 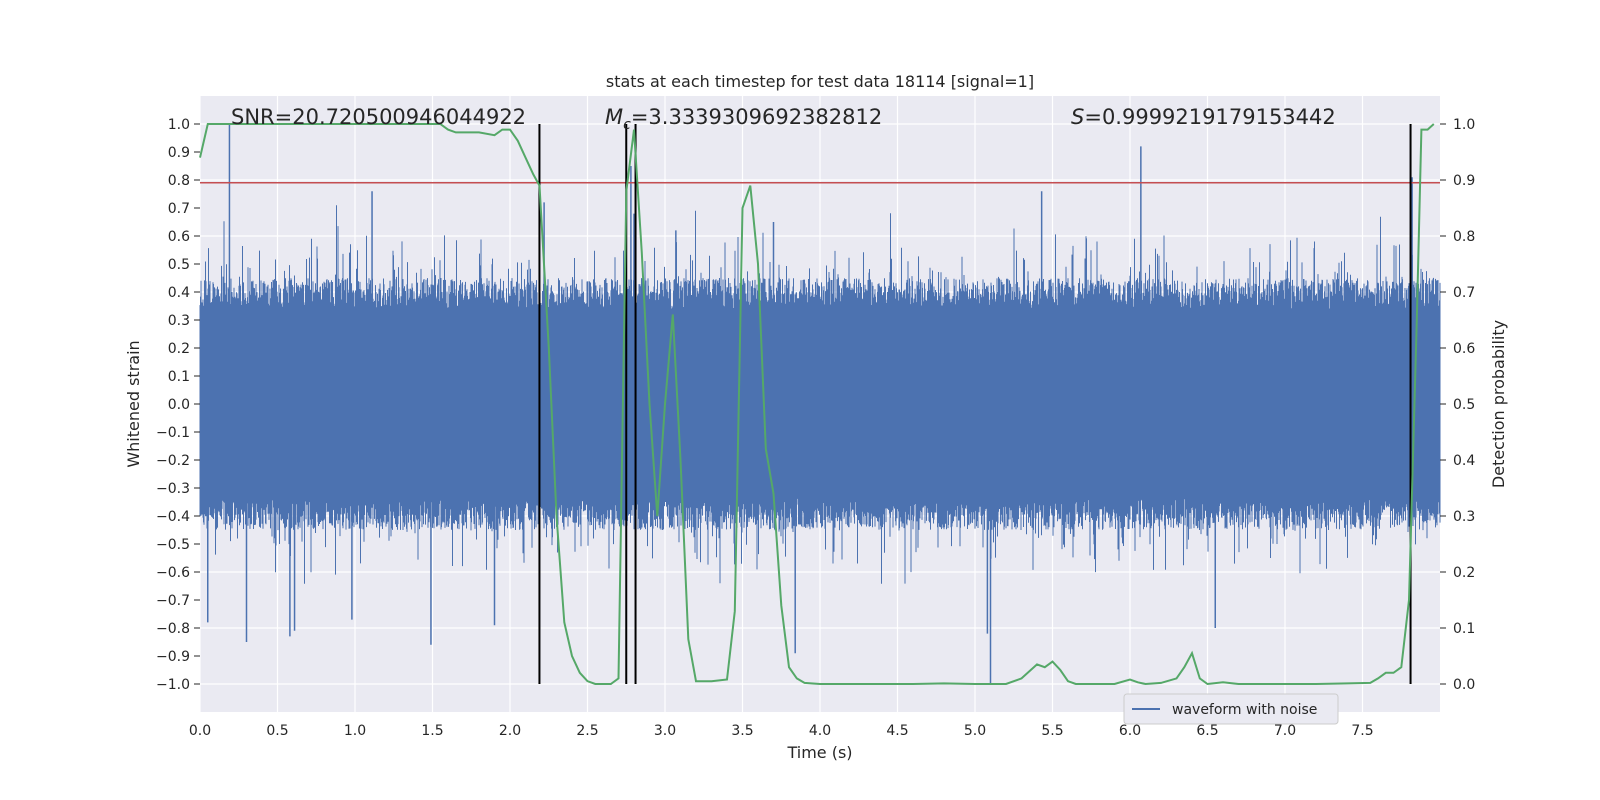 What do you see at coordinates (179, 209) in the screenshot?
I see `y-tick-label: 0.7` at bounding box center [179, 209].